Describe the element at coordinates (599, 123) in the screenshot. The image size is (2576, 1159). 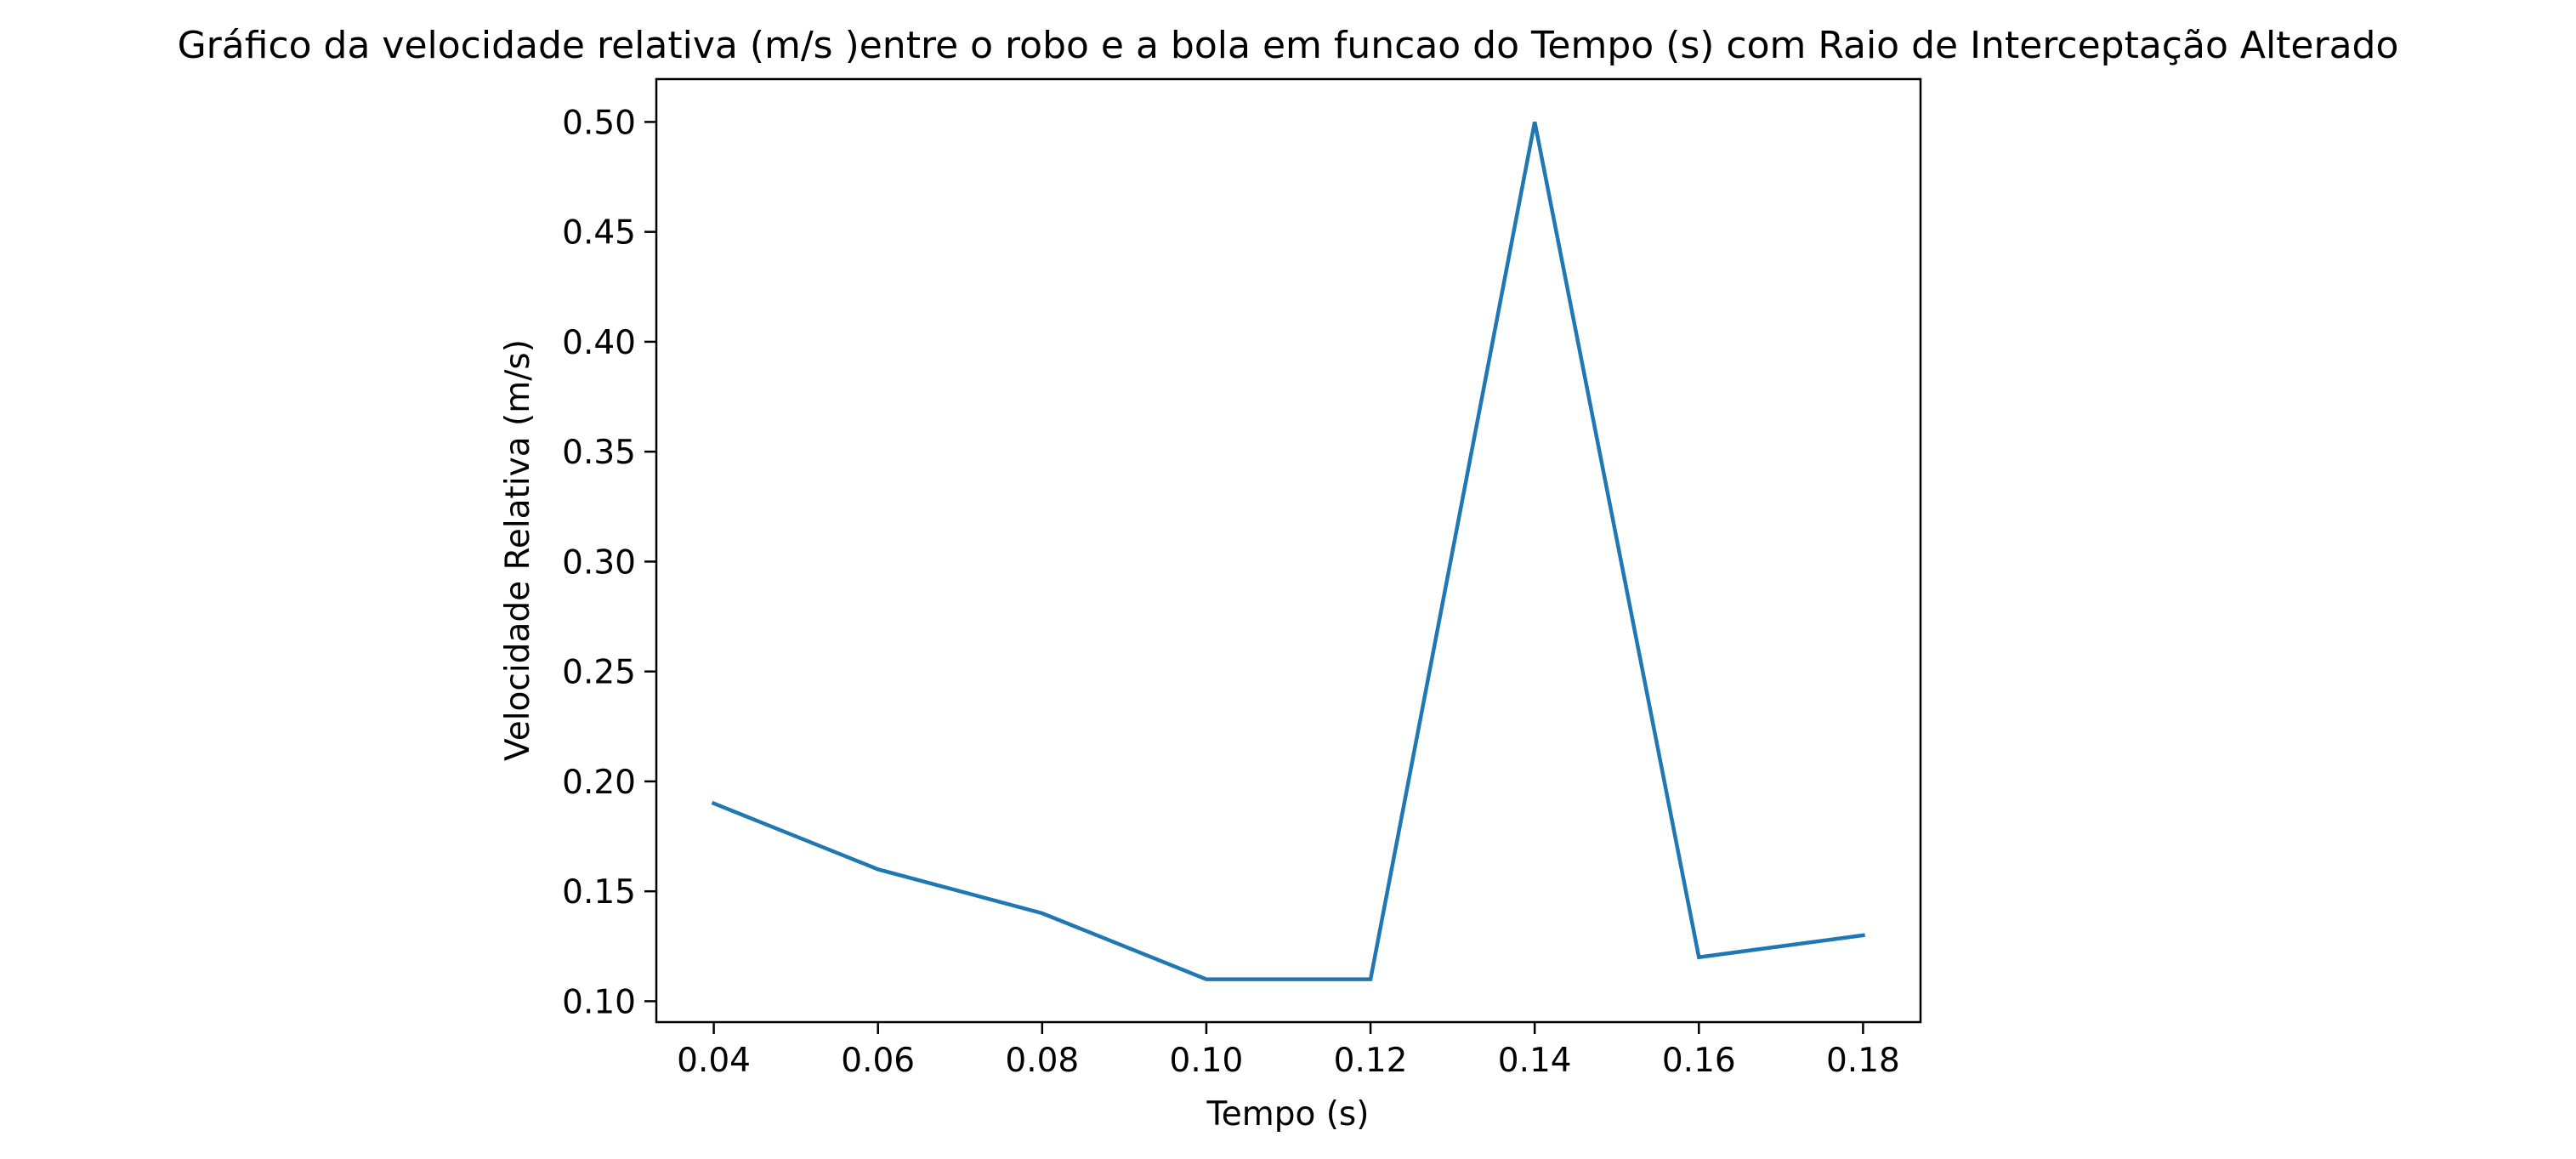
I see `y-tick-label: 0.50` at that location.